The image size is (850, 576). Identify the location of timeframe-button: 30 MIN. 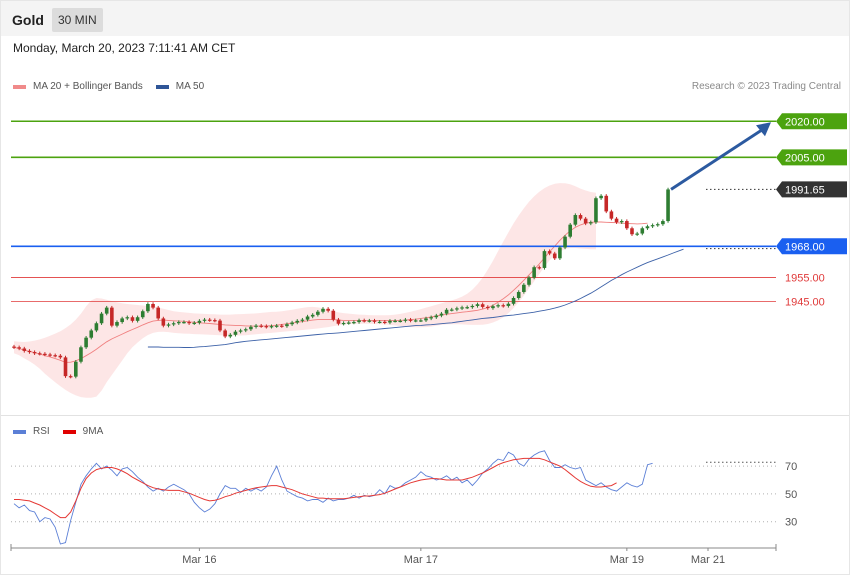
(77, 20).